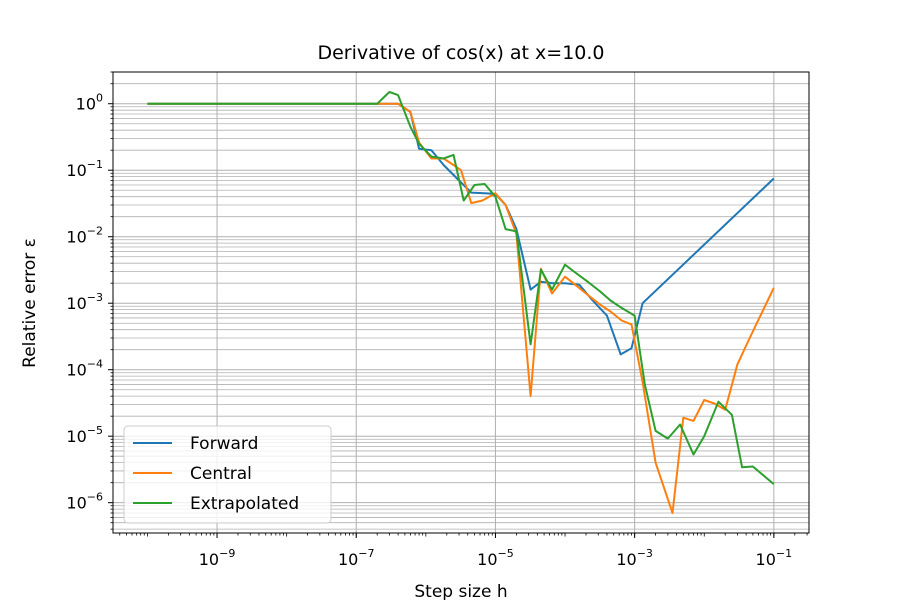 The image size is (900, 600). Describe the element at coordinates (774, 558) in the screenshot. I see `x-tick-label: 10⁻¹` at that location.